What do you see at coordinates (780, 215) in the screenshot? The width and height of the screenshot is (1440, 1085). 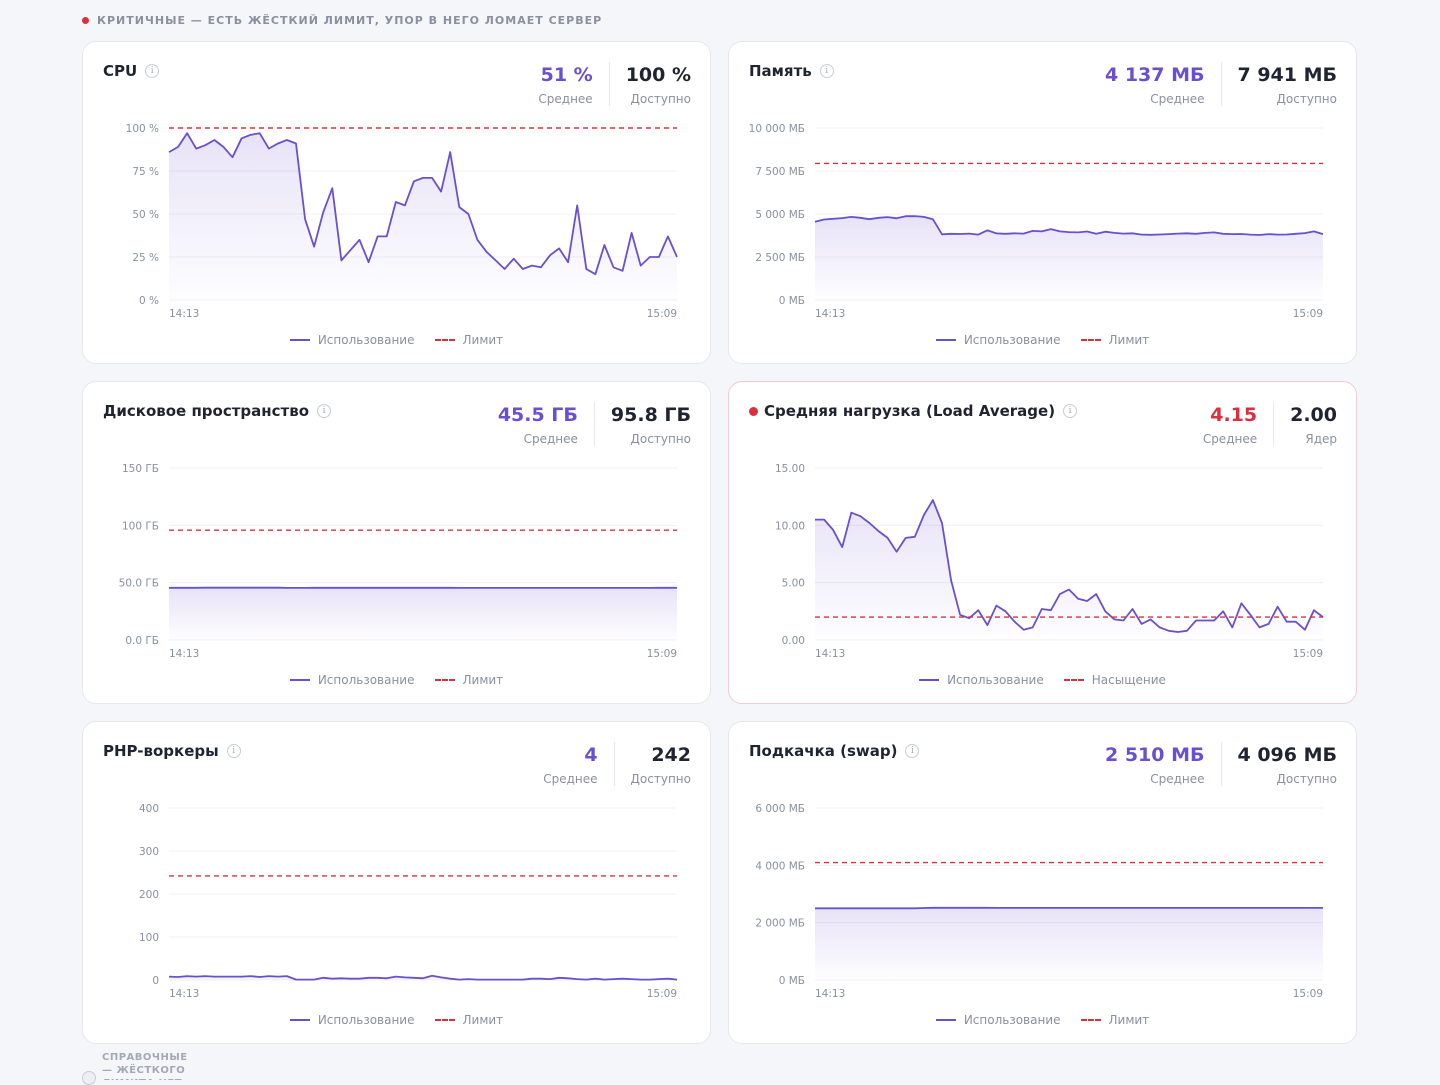 I see `y-tick-label: 5 000 МБ` at bounding box center [780, 215].